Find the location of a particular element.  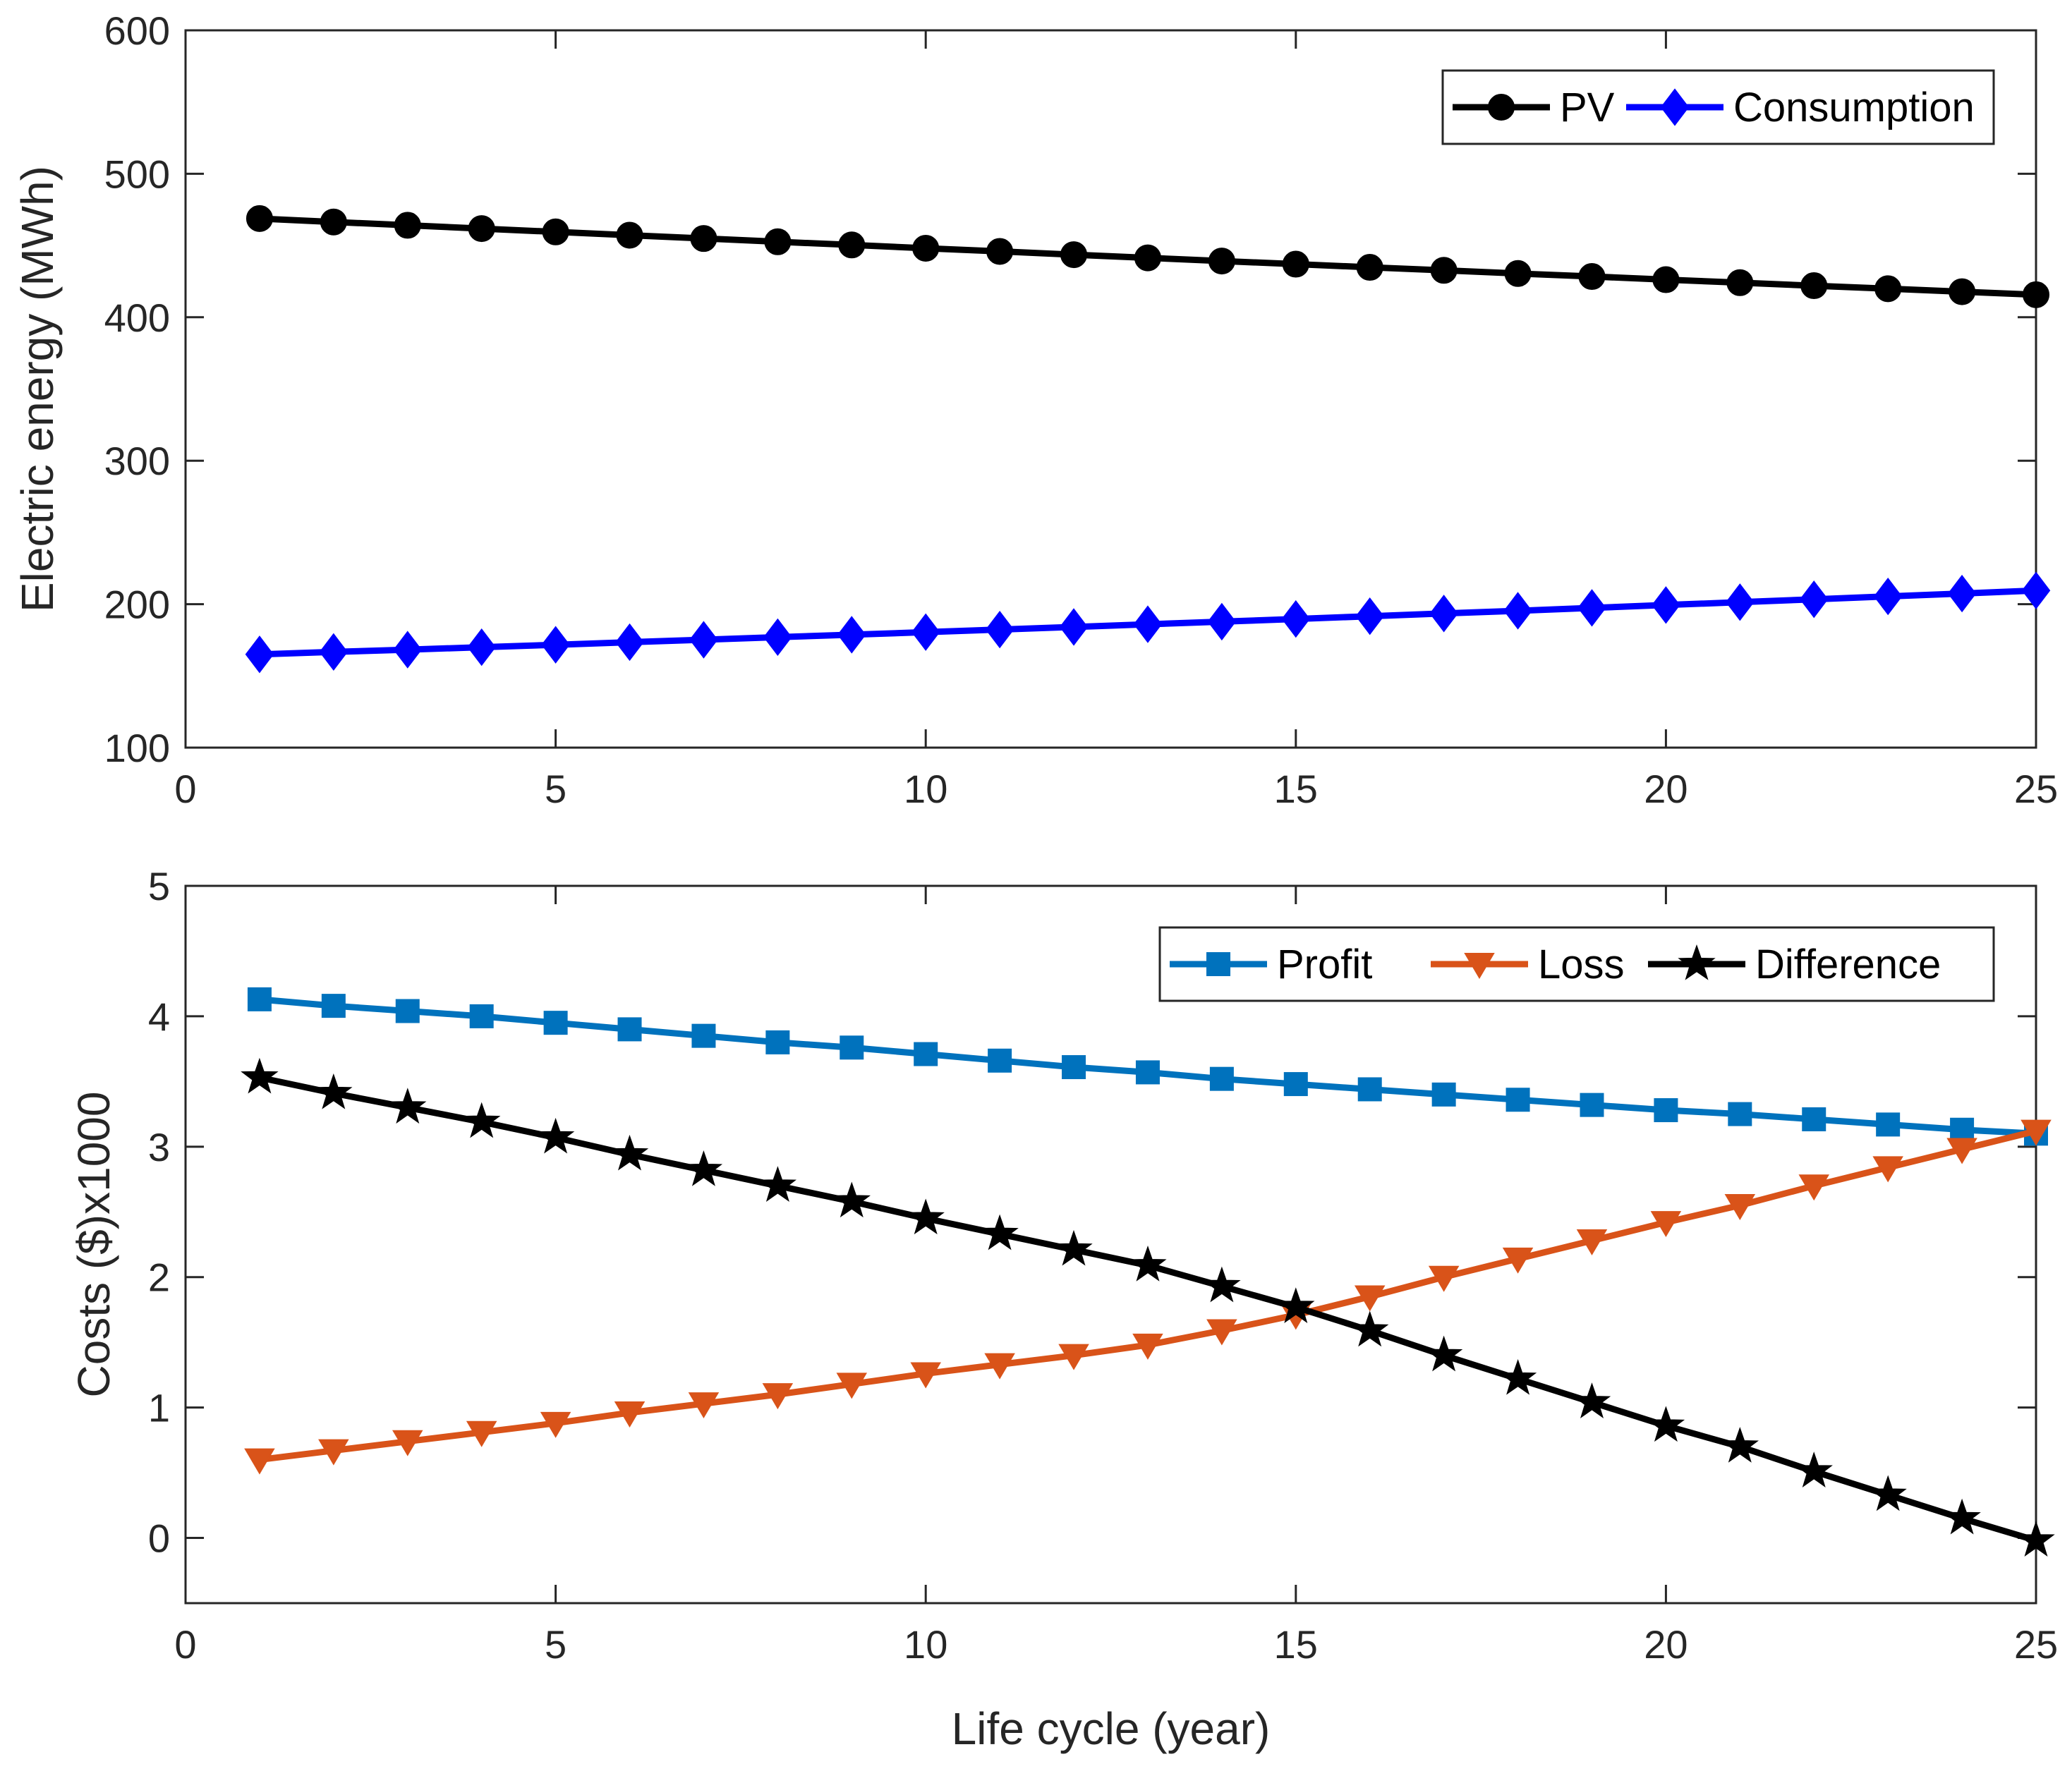

legend-marker-consumption is located at coordinates (1675, 107).